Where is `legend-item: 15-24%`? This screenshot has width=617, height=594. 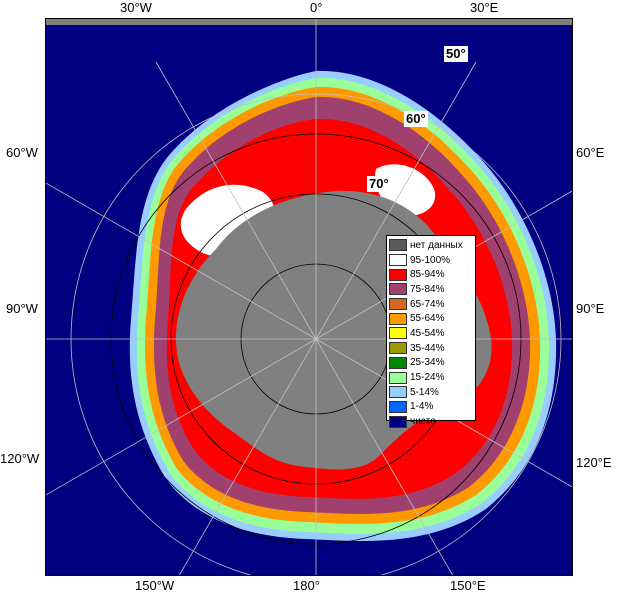
legend-item: 15-24% is located at coordinates (432, 377).